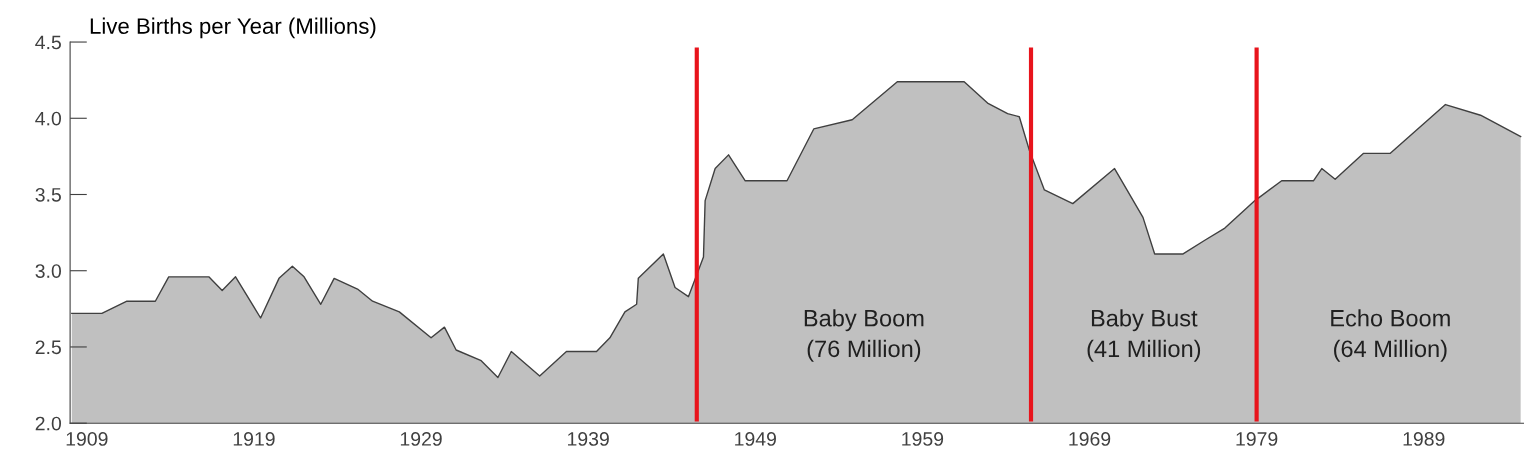 The width and height of the screenshot is (1524, 457). Describe the element at coordinates (1144, 335) in the screenshot. I see `annotation: Baby Bust (41 Million)` at that location.